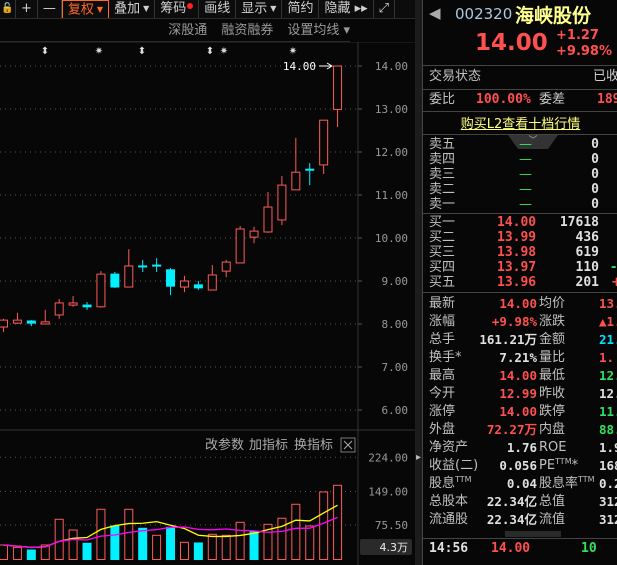 This screenshot has width=617, height=565. What do you see at coordinates (523, 174) in the screenshot?
I see `ask-row: 卖三 — 0` at bounding box center [523, 174].